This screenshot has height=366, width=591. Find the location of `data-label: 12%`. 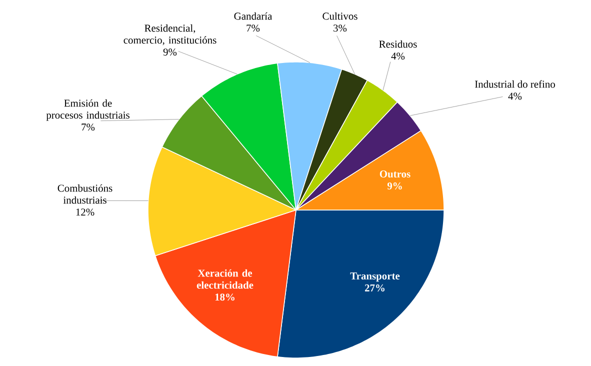

data-label: 12% is located at coordinates (85, 212).